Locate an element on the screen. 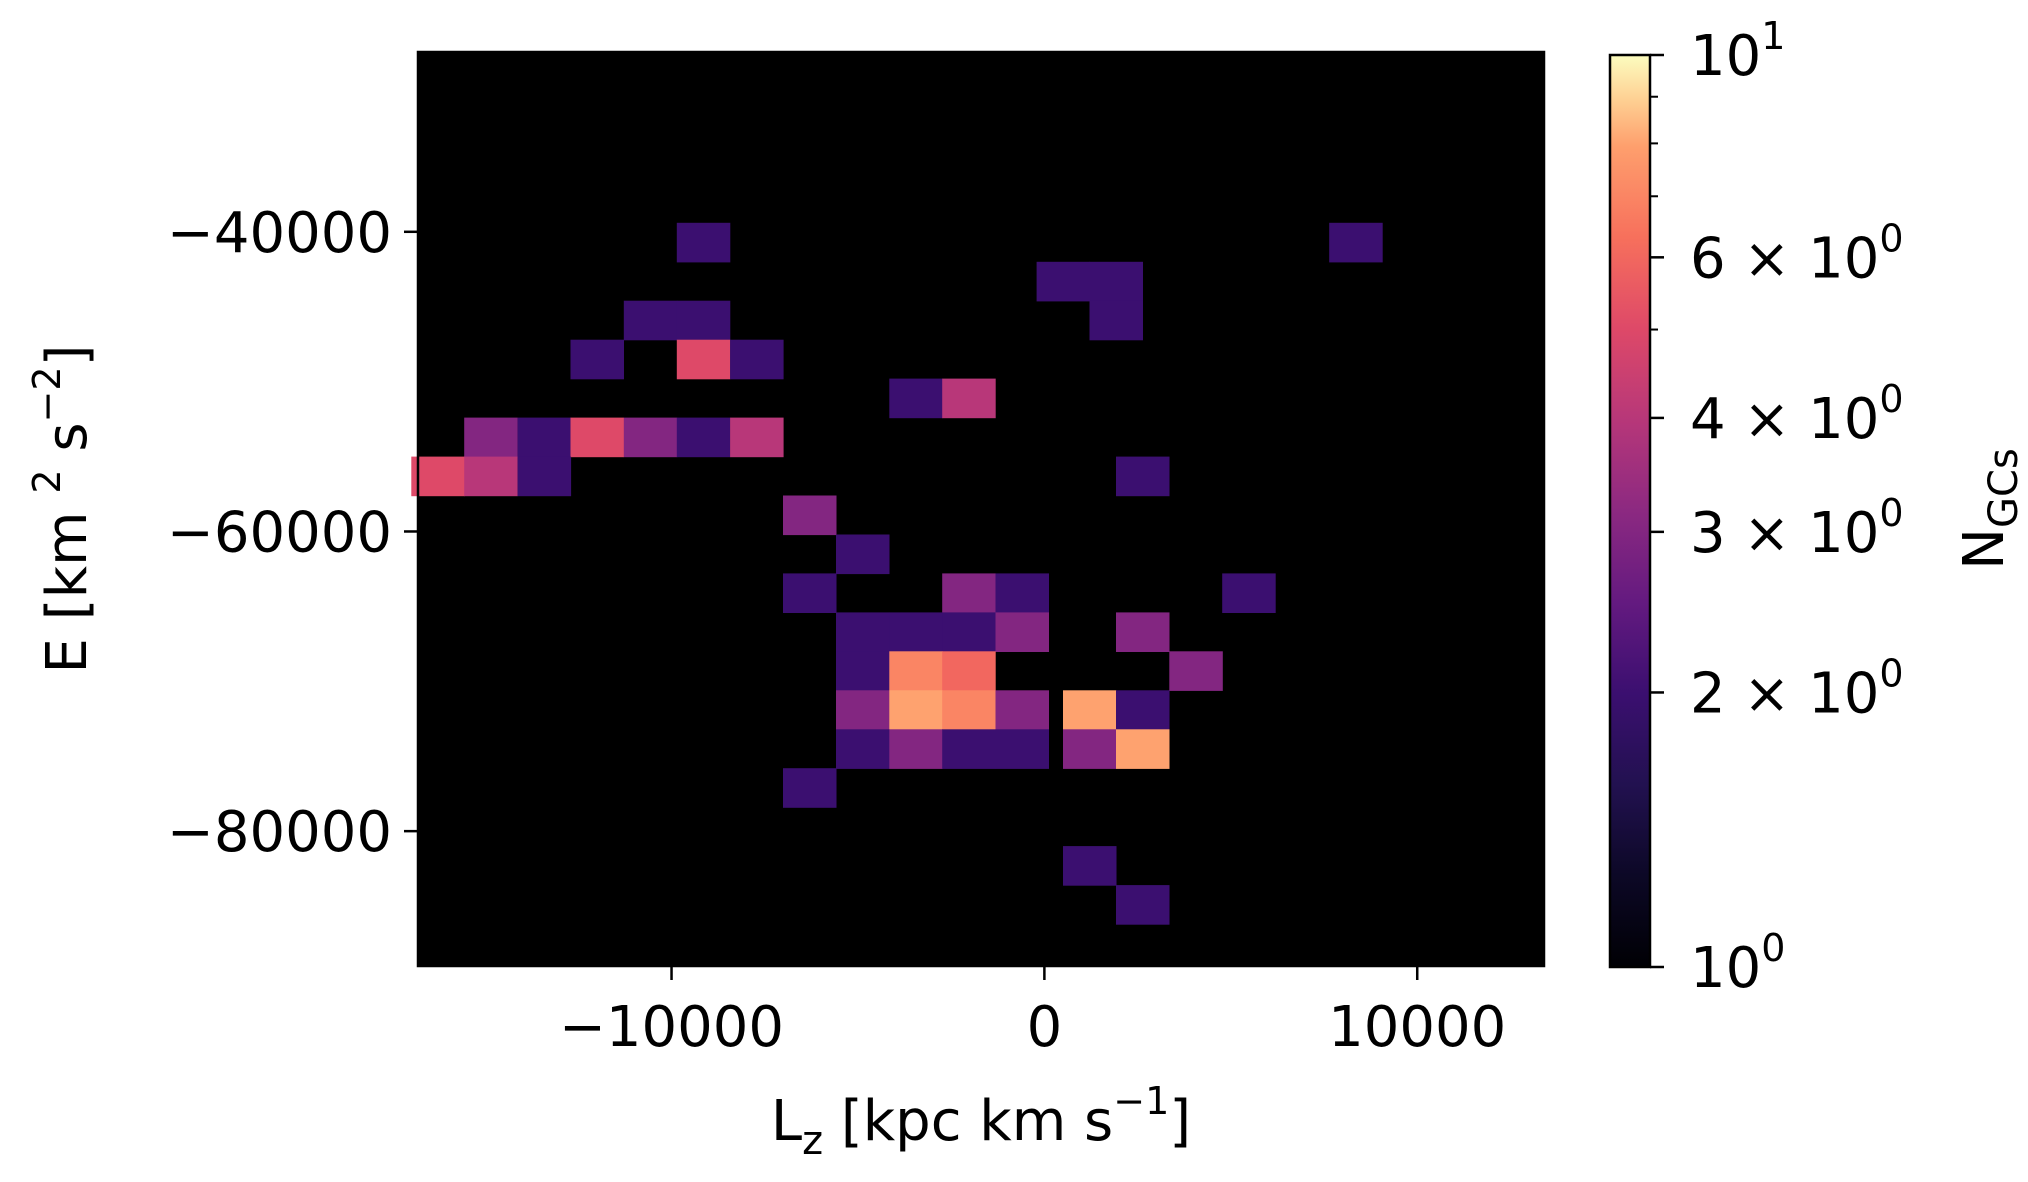 The image size is (2028, 1182). y-tick-label: −40000 is located at coordinates (279, 233).